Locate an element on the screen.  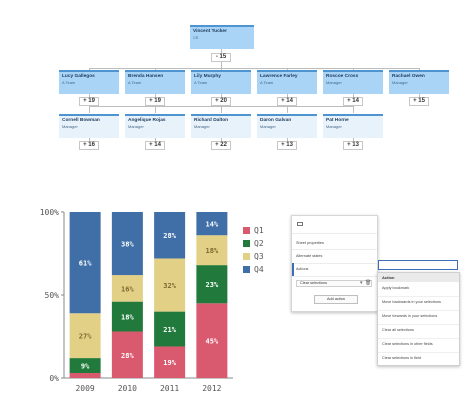
org-node-name: Rachael Owen is located at coordinates (408, 76).